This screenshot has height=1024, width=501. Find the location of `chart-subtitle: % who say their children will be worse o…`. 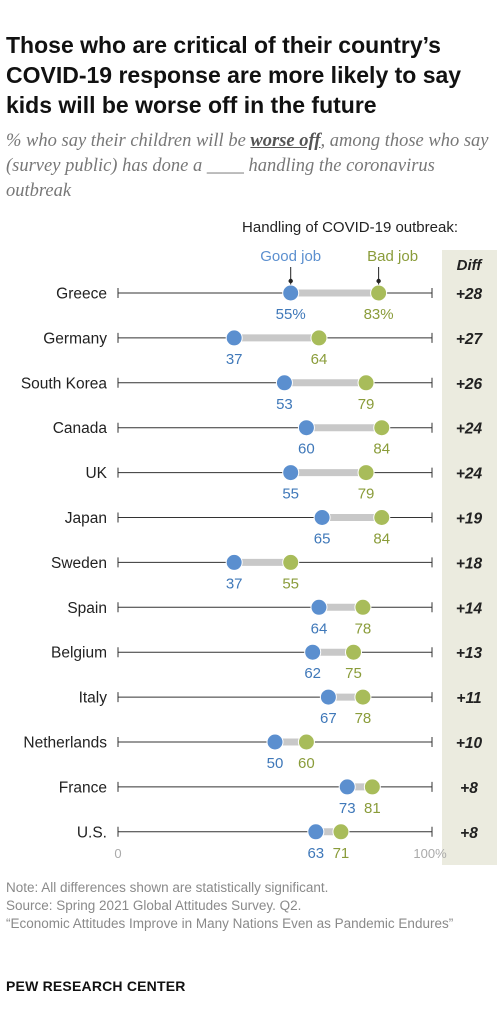

chart-subtitle: % who say their children will be worse o… is located at coordinates (251, 166).